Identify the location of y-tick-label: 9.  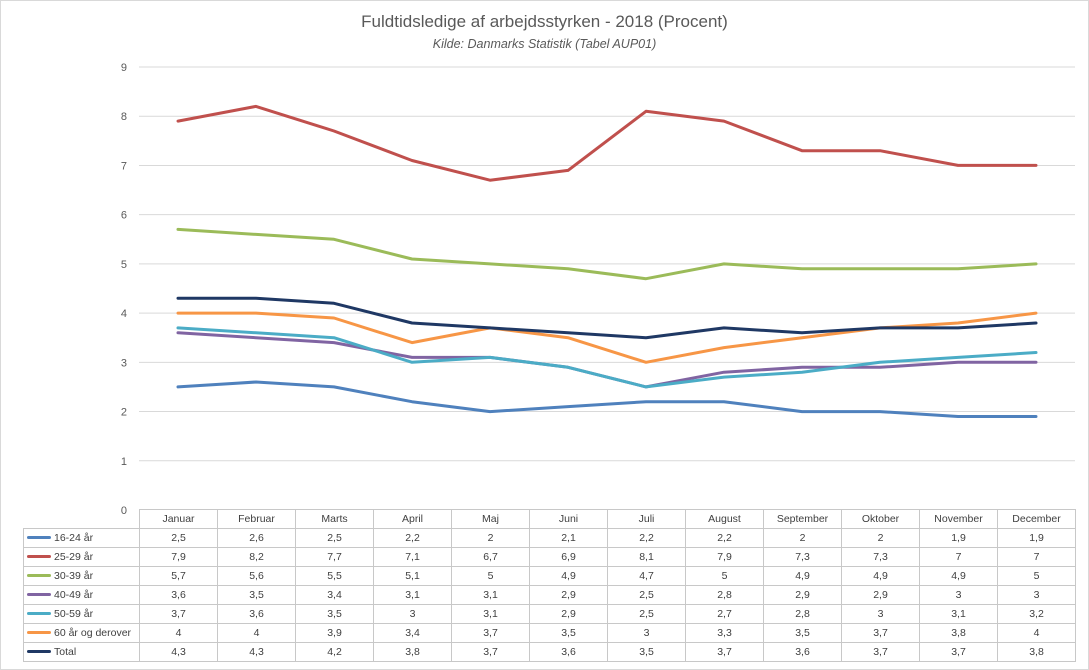
(124, 68).